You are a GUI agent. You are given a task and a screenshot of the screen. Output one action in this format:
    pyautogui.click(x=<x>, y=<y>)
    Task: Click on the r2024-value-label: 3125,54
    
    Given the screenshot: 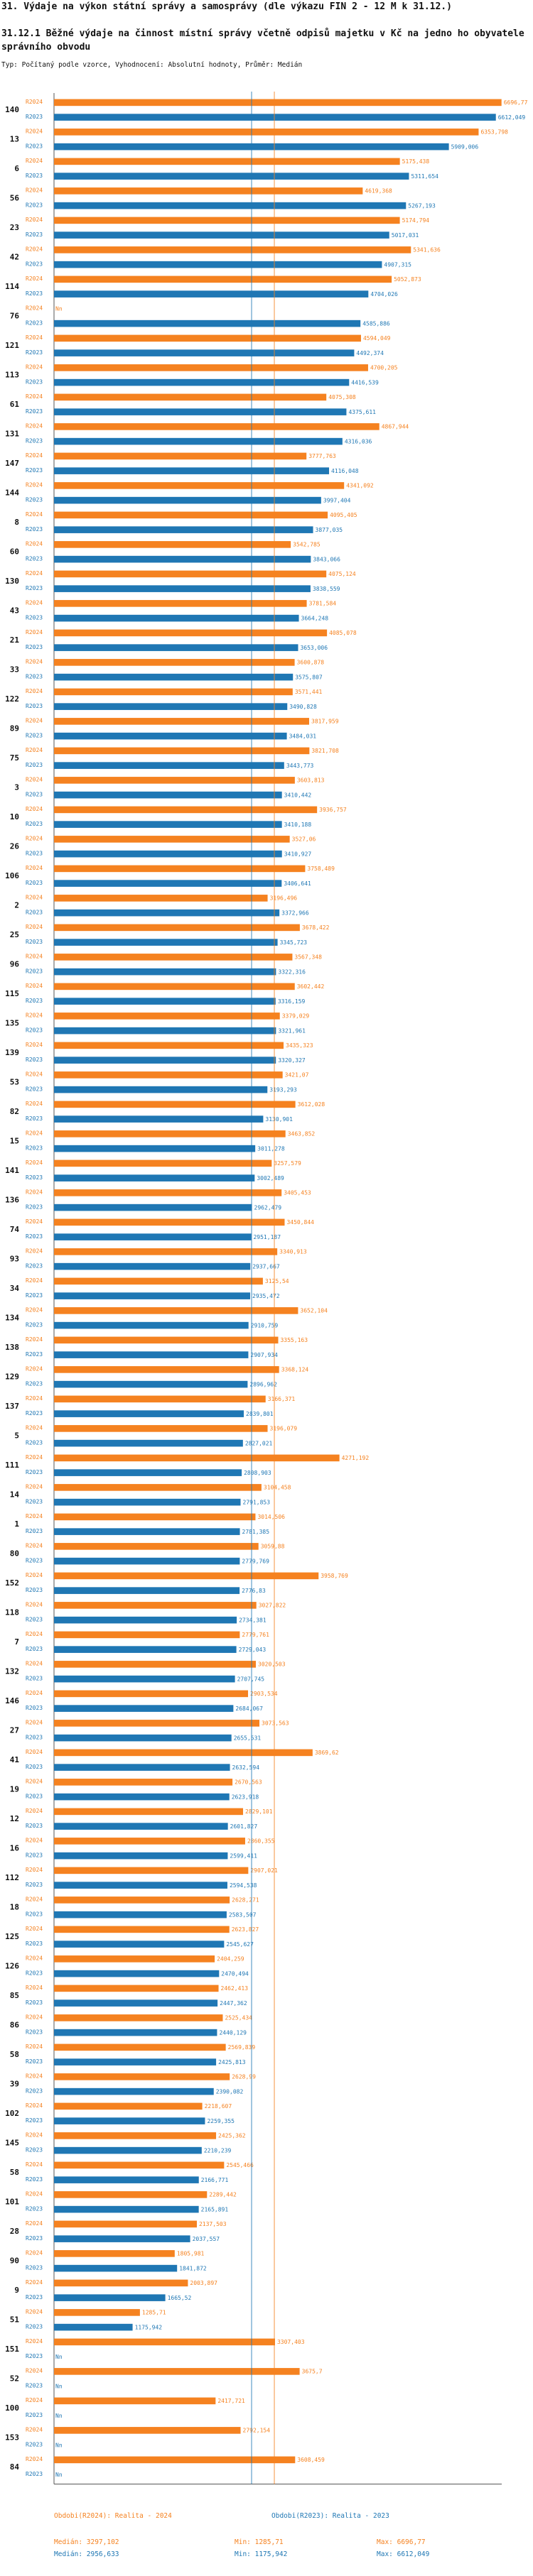 What is the action you would take?
    pyautogui.click(x=277, y=1281)
    